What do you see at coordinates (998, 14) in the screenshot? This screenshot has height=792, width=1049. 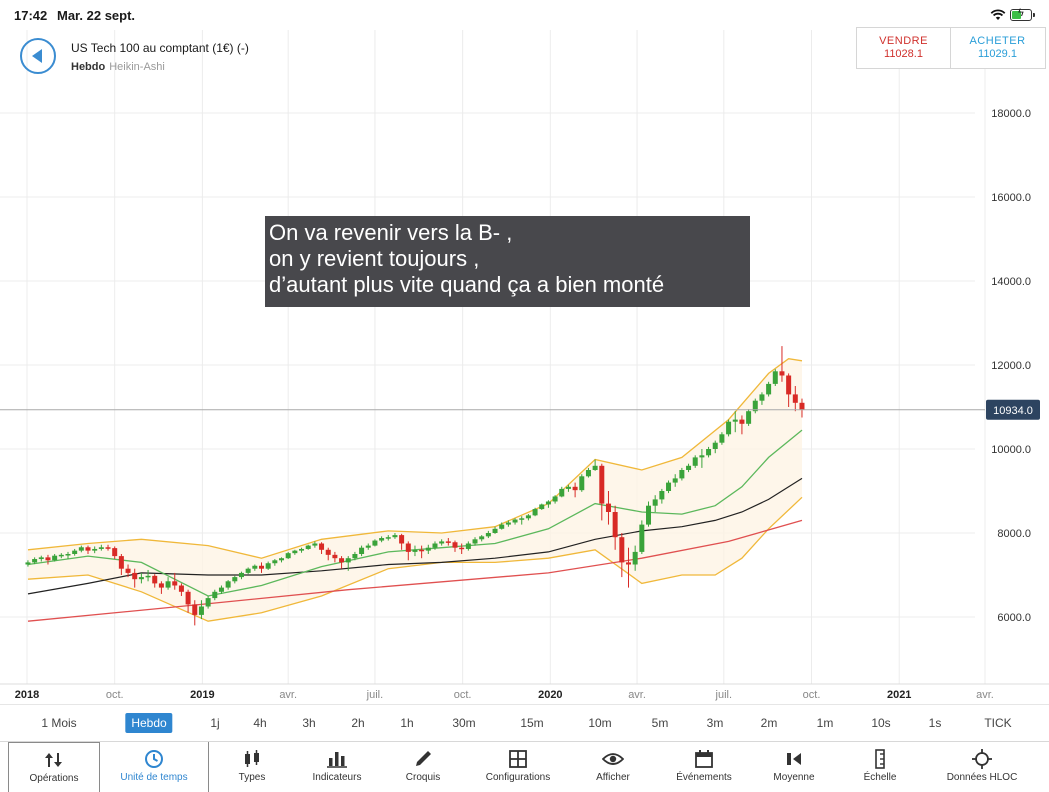 I see `wifi-icon` at bounding box center [998, 14].